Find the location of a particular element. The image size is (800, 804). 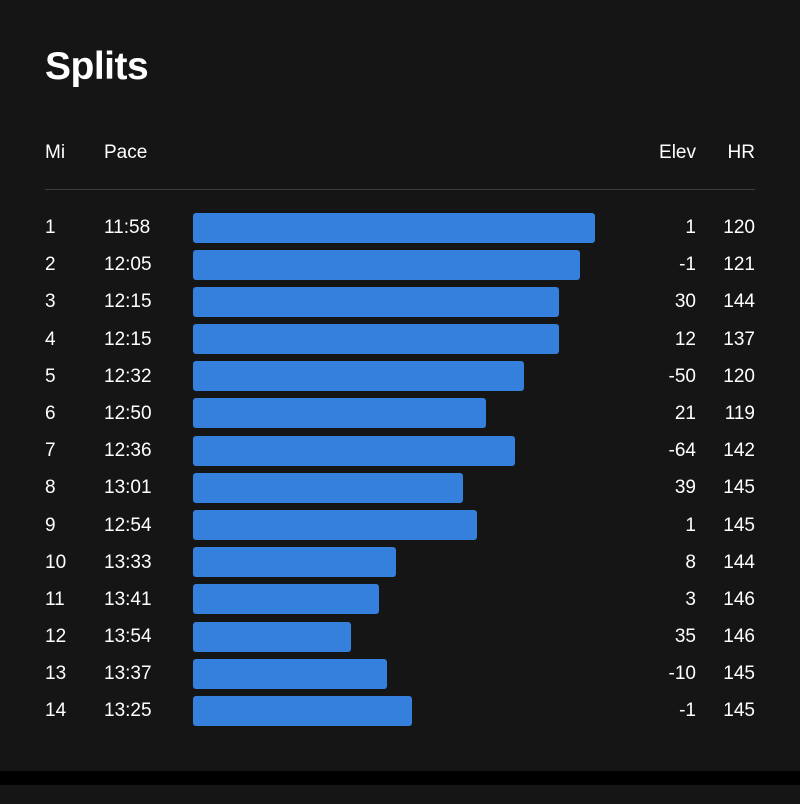

split-row: 10 13:33 8 144 is located at coordinates (400, 562).